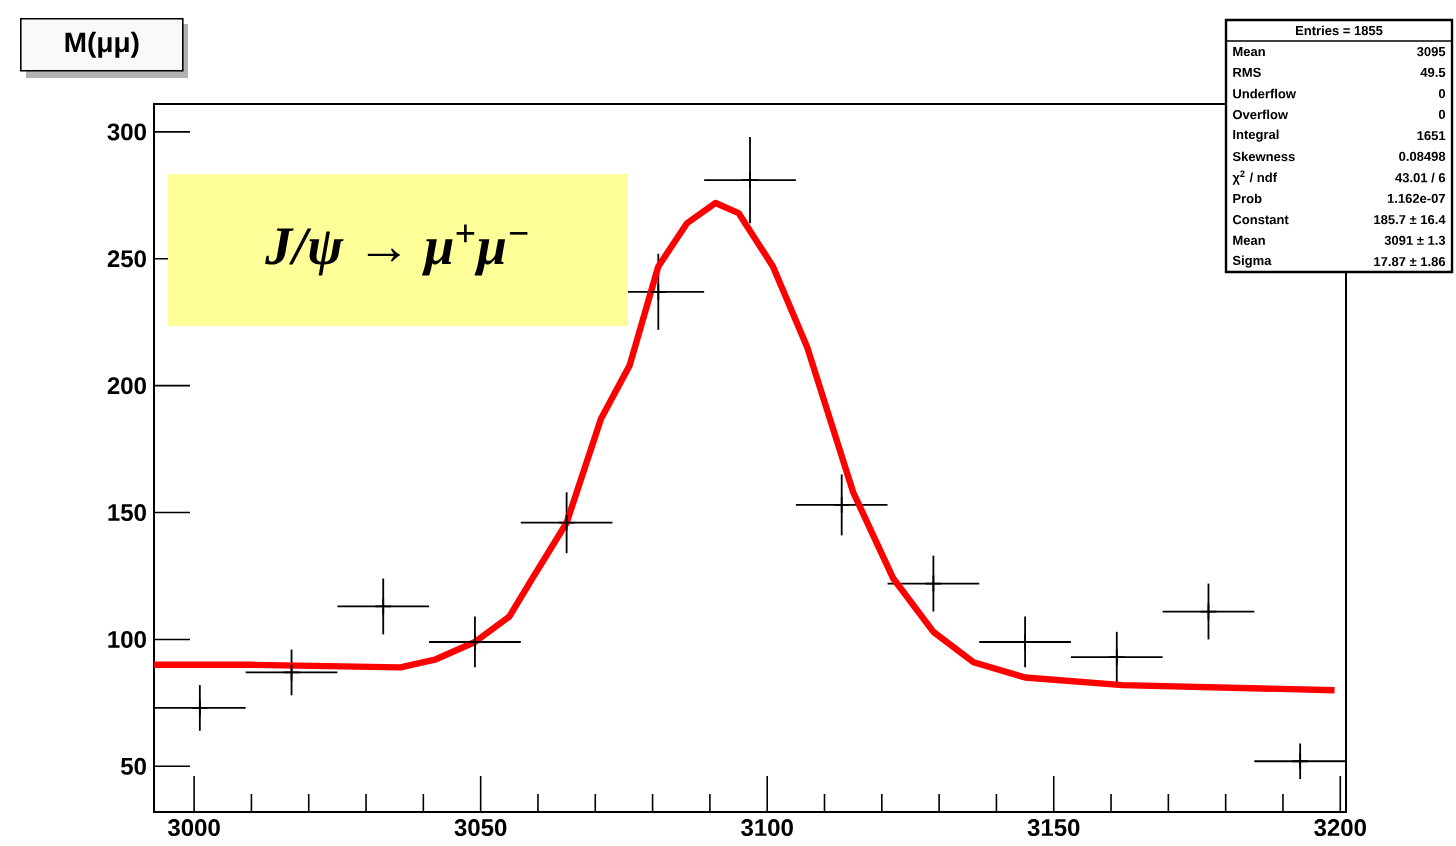 The image size is (1456, 846). Describe the element at coordinates (767, 828) in the screenshot. I see `x-tick-label: 3100` at that location.